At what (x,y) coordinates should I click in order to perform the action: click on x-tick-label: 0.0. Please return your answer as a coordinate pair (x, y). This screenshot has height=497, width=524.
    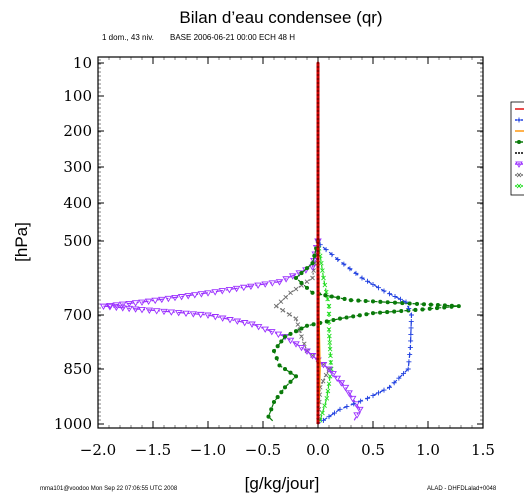
    Looking at the image, I should click on (318, 450).